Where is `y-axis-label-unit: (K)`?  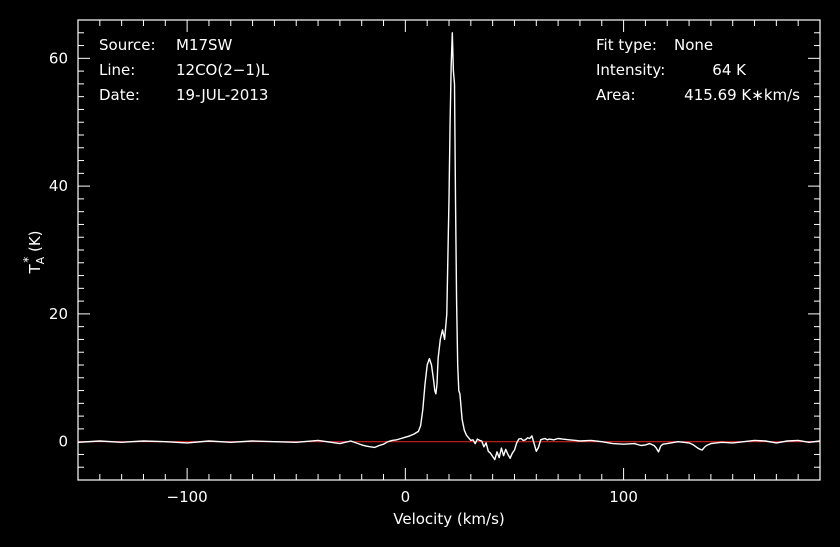
y-axis-label-unit: (K) is located at coordinates (35, 243).